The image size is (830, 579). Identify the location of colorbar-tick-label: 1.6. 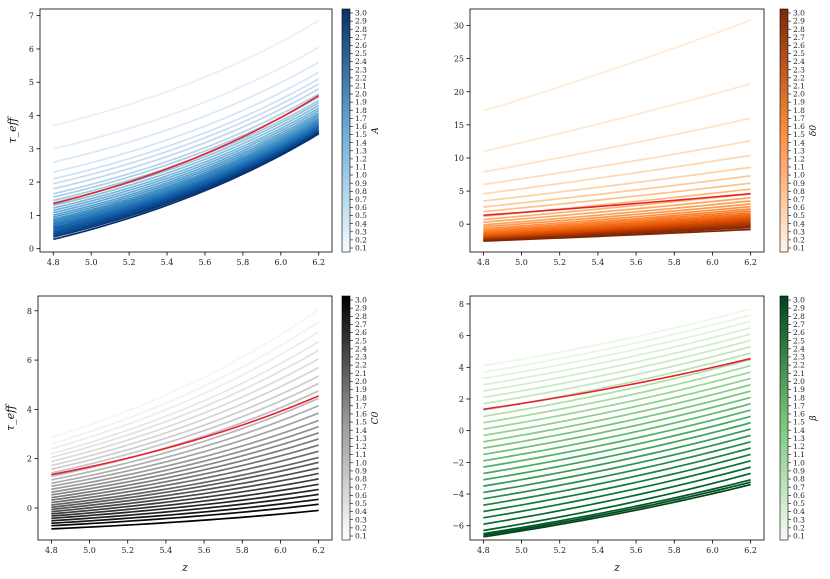
(361, 126).